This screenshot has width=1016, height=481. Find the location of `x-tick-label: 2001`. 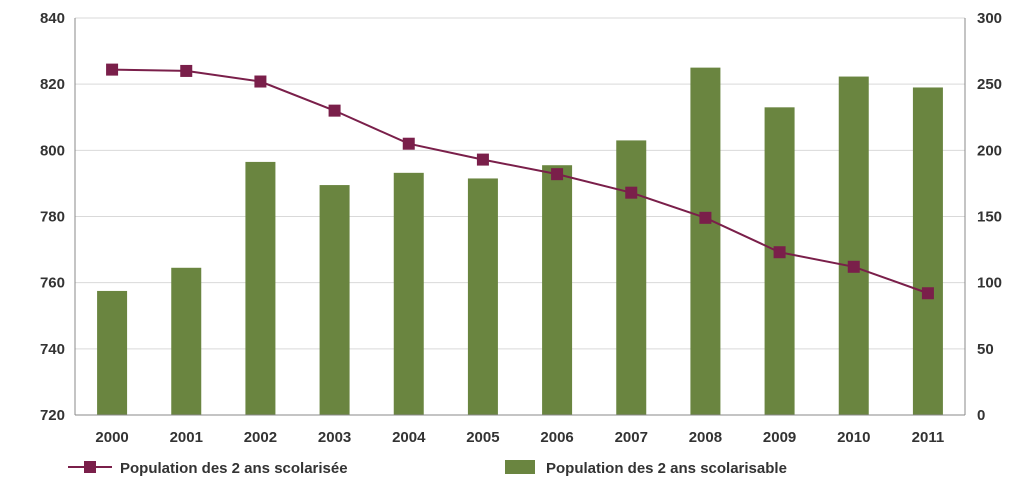

x-tick-label: 2001 is located at coordinates (186, 437).